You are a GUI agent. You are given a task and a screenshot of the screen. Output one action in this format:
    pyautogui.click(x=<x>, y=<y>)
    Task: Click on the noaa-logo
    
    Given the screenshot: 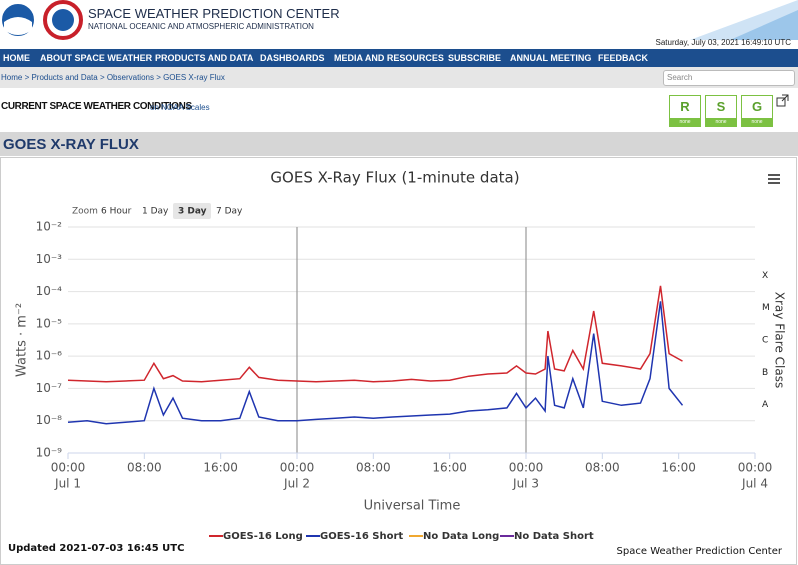 What is the action you would take?
    pyautogui.click(x=18, y=26)
    